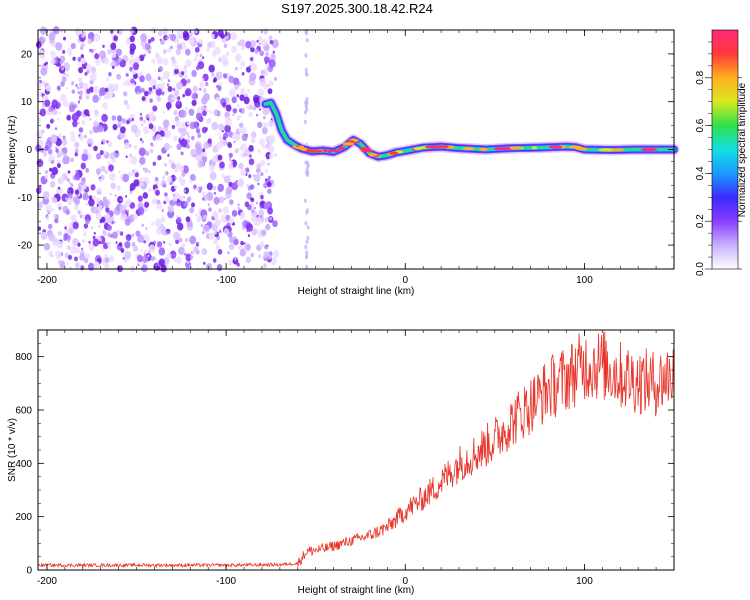  What do you see at coordinates (742, 149) in the screenshot?
I see `colorbar-label: Normalized spectral amplitude` at bounding box center [742, 149].